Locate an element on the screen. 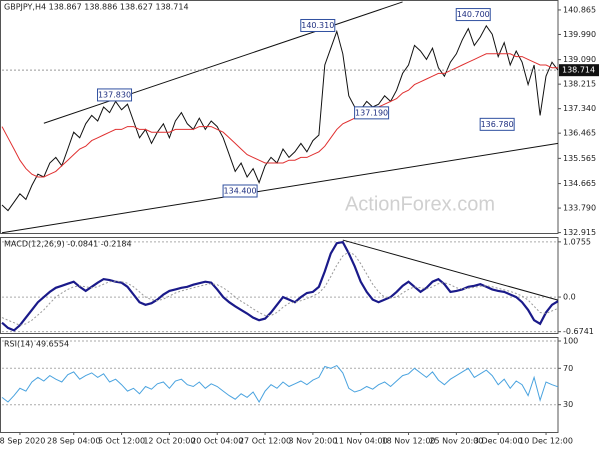 This screenshot has height=450, width=600. x-tick-label: 25 Nov 20:00 is located at coordinates (456, 441).